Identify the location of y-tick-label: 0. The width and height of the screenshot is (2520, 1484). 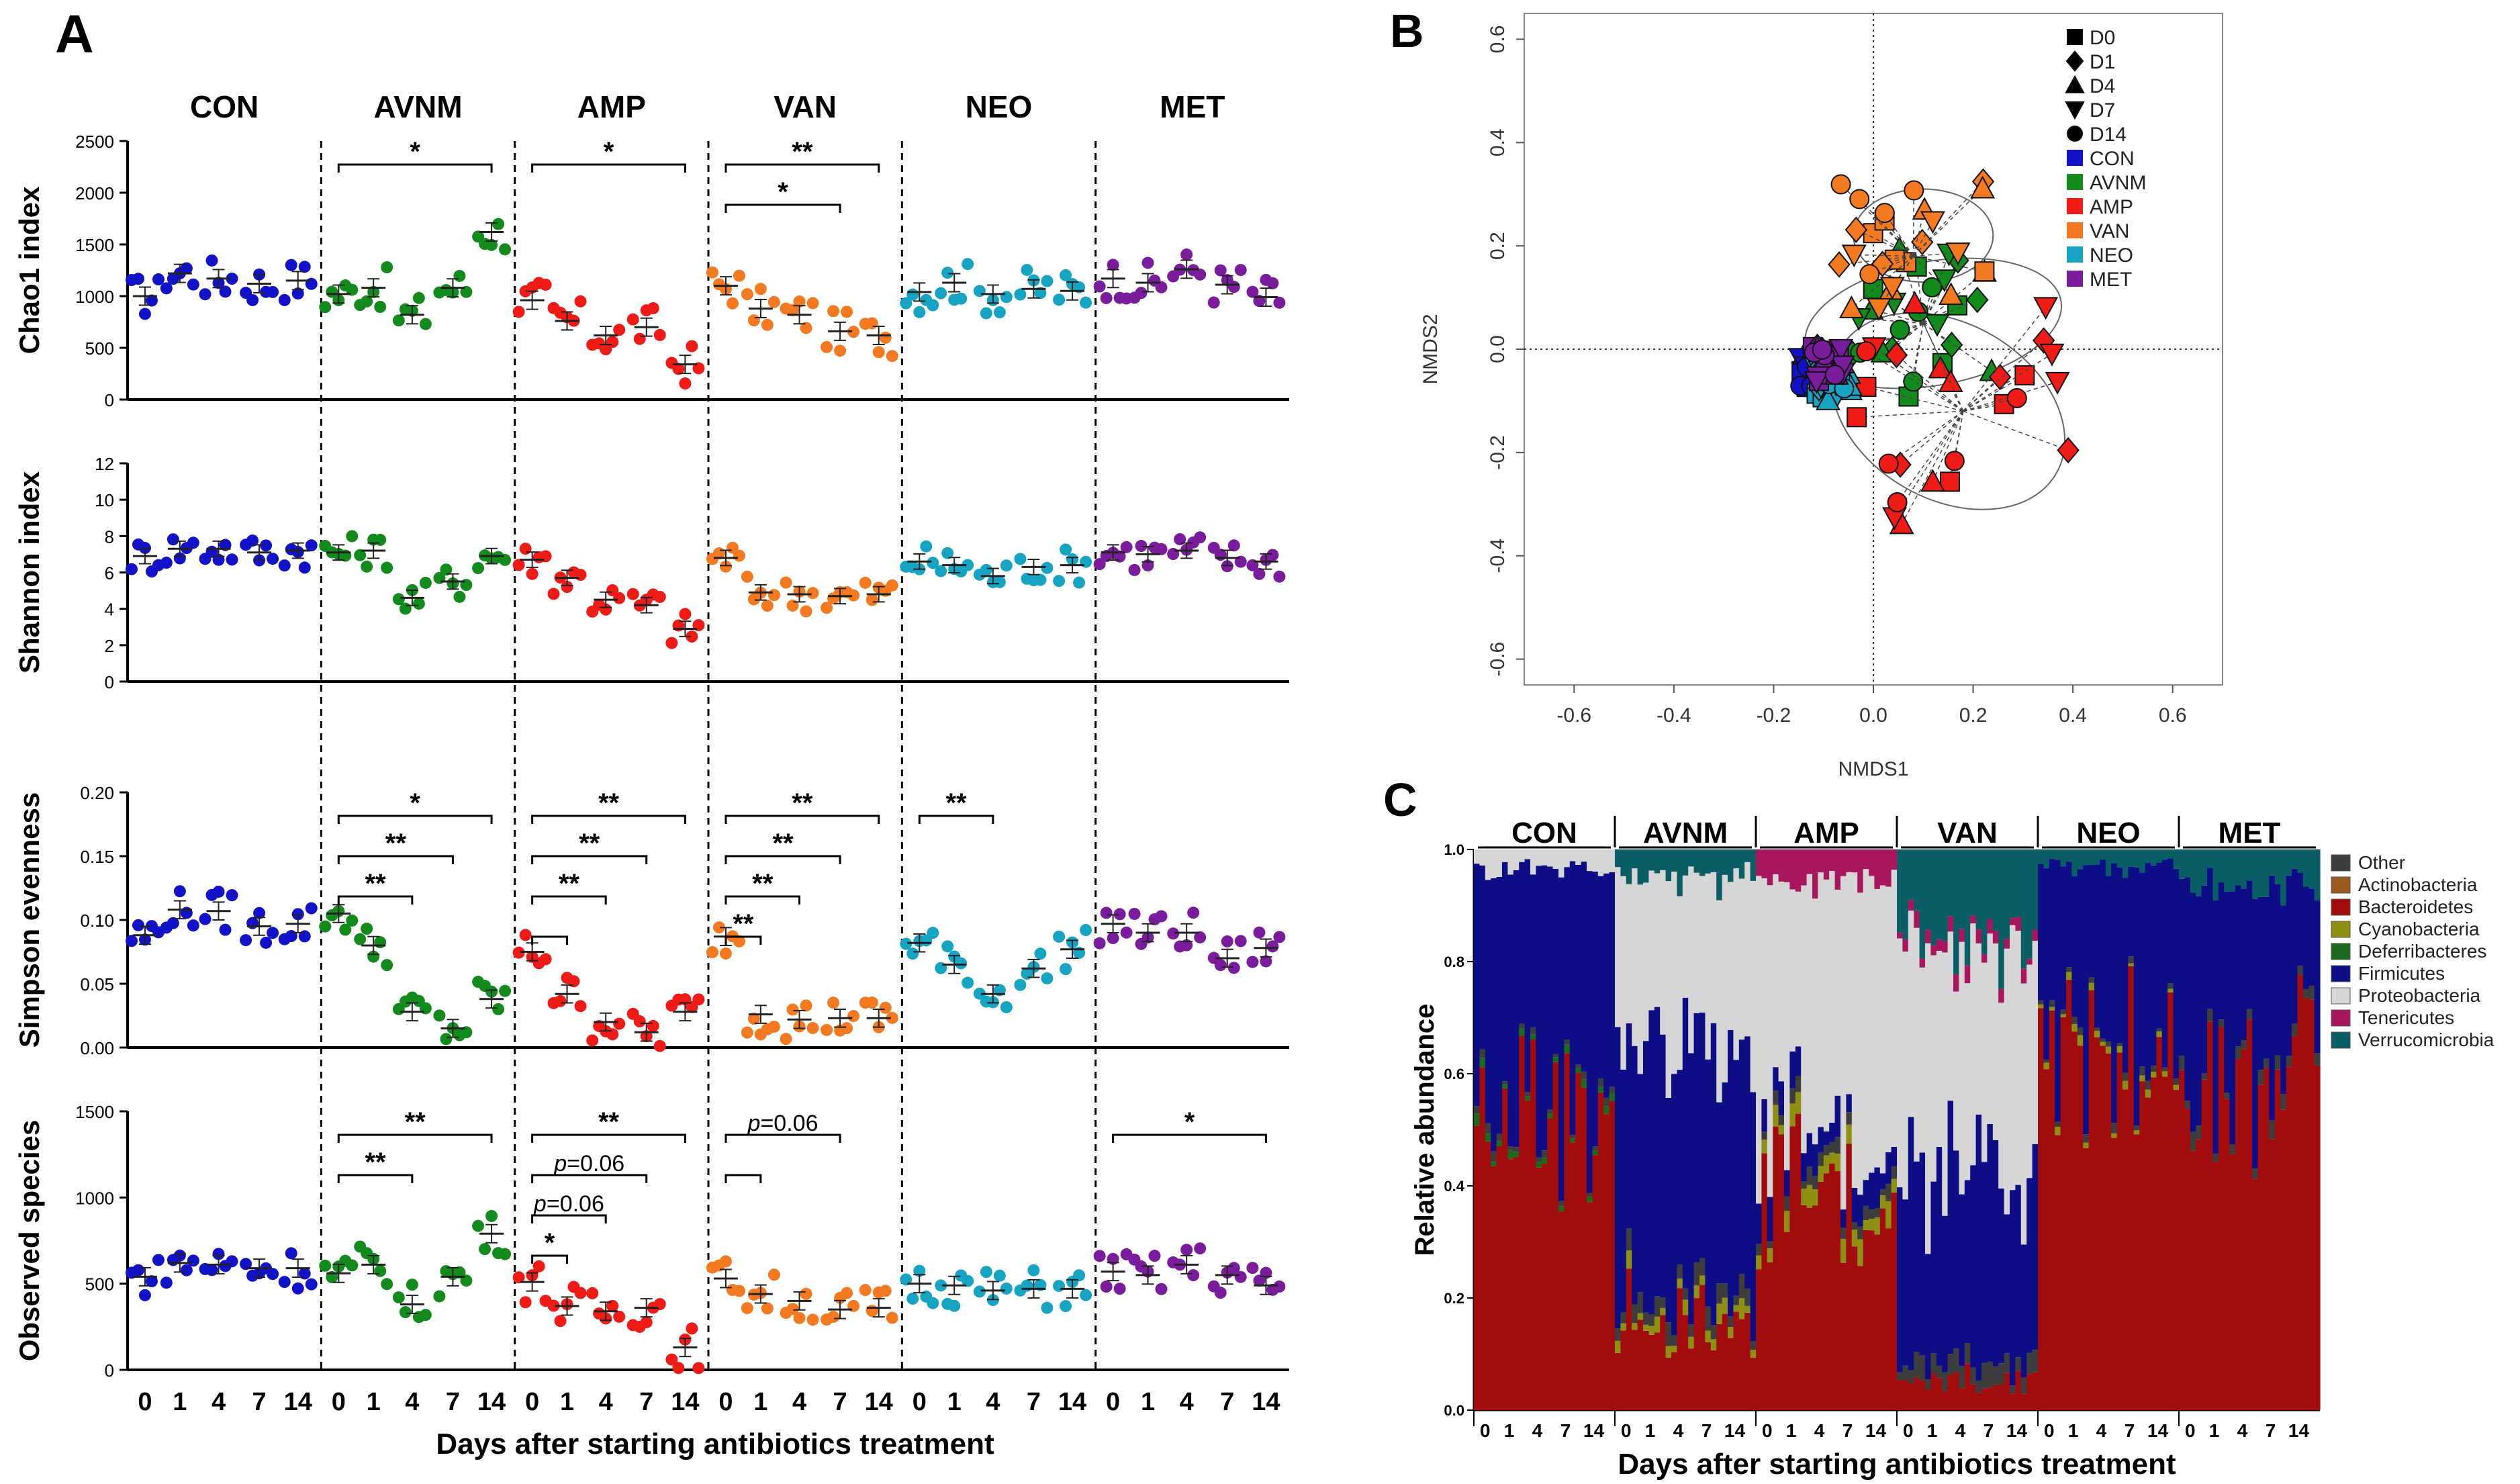
(109, 682).